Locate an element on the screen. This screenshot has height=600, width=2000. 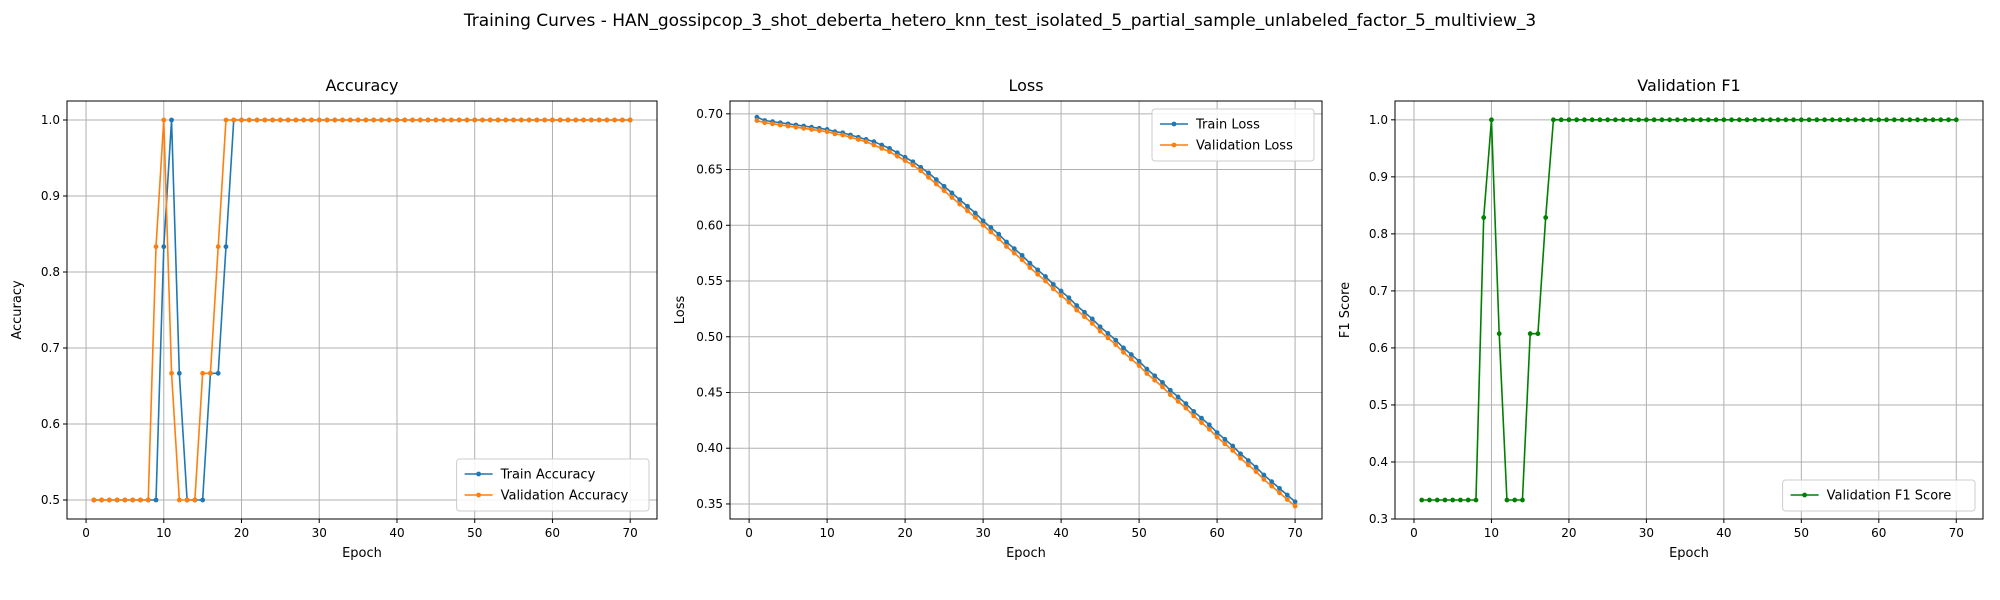
train-loss-legend-label: Train Loss is located at coordinates (1227, 125).